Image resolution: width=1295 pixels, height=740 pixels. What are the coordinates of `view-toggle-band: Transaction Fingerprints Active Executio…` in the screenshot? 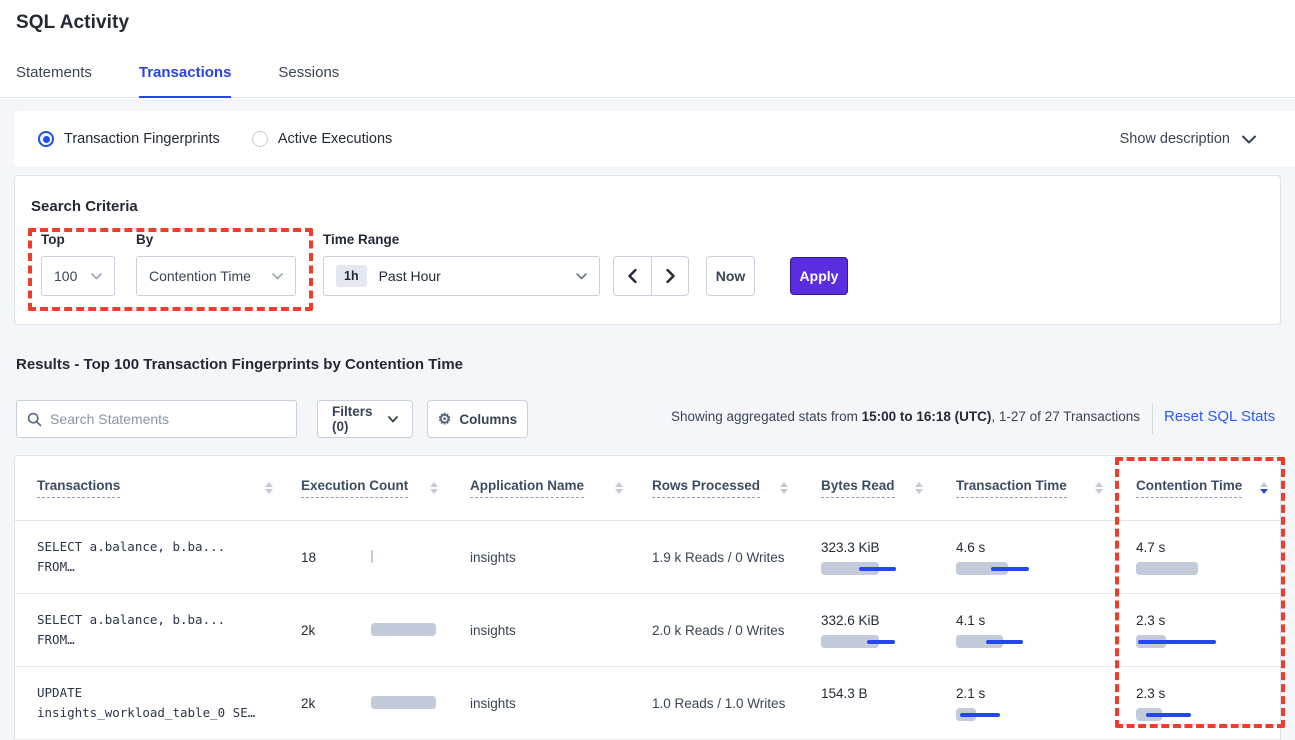 It's located at (654, 139).